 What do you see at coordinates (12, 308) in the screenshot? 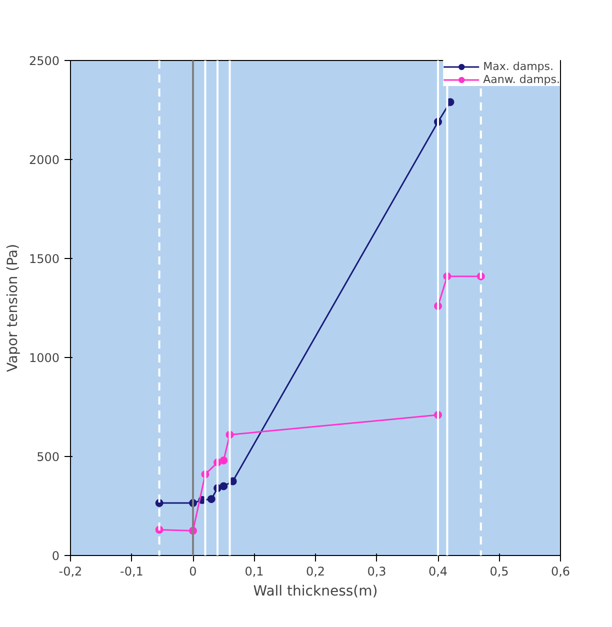
I see `y-axis-title: Vapor tension (Pa)` at bounding box center [12, 308].